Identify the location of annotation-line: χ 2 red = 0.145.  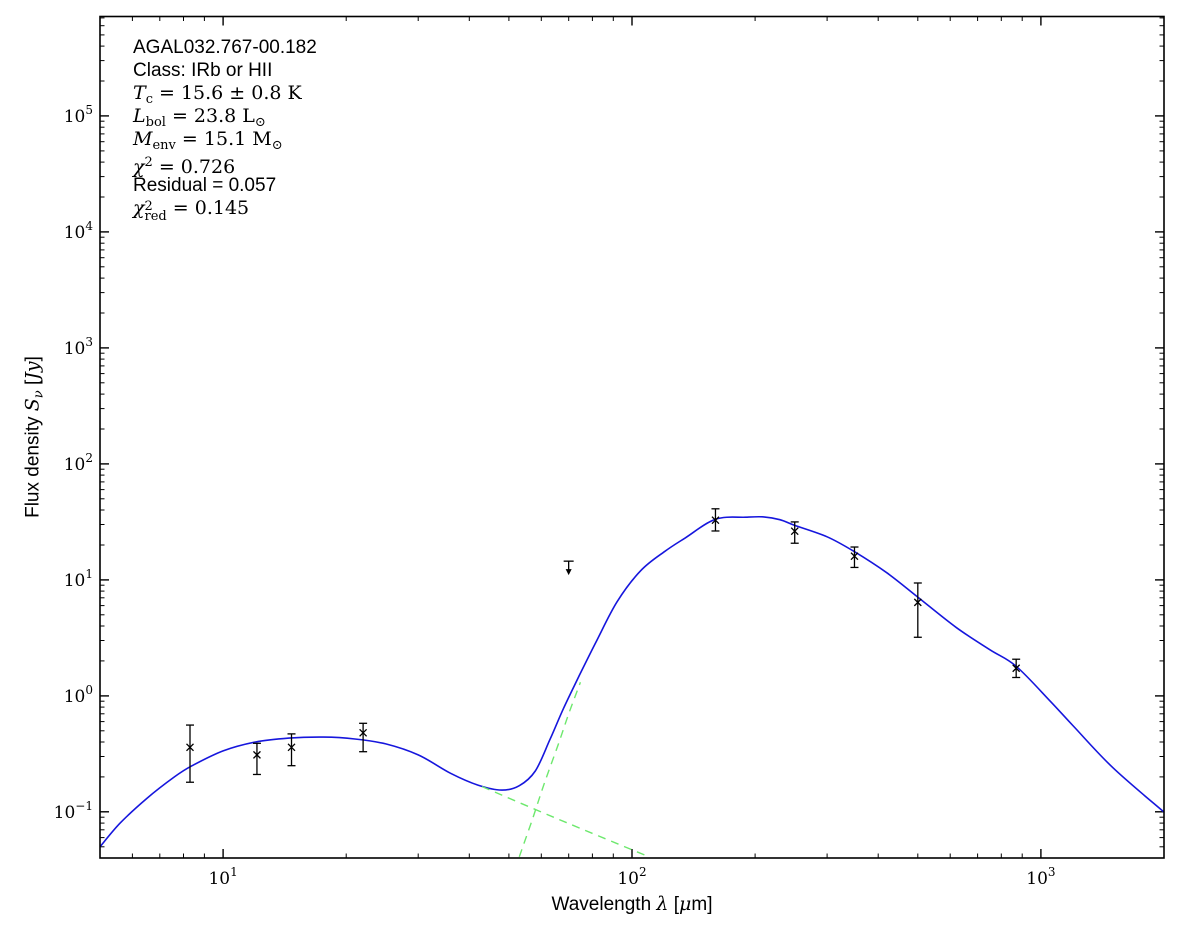
(191, 210).